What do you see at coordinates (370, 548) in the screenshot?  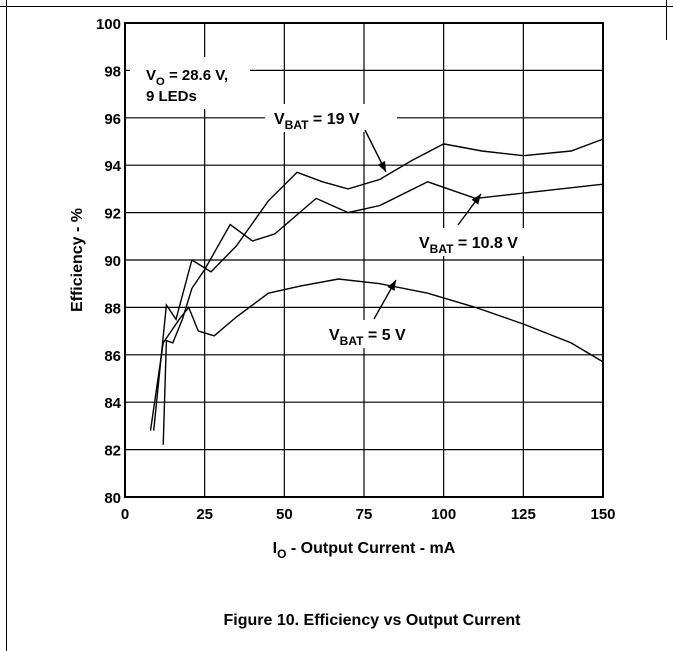 I see `x-axis-label-part: - Output Current - mA` at bounding box center [370, 548].